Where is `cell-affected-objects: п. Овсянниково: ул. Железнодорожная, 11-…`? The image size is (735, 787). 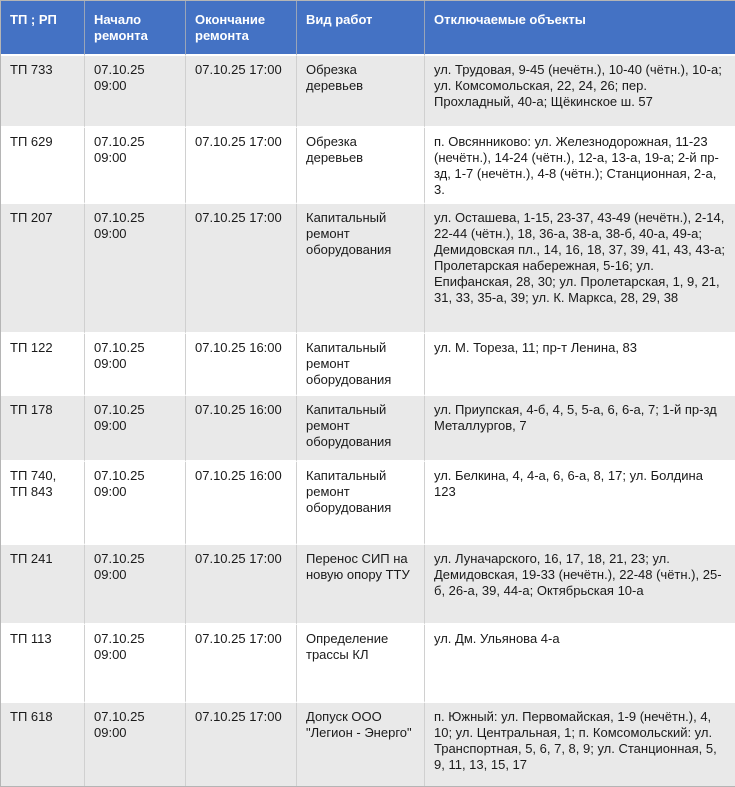
cell-affected-objects: п. Овсянниково: ул. Железнодорожная, 11-… is located at coordinates (580, 166).